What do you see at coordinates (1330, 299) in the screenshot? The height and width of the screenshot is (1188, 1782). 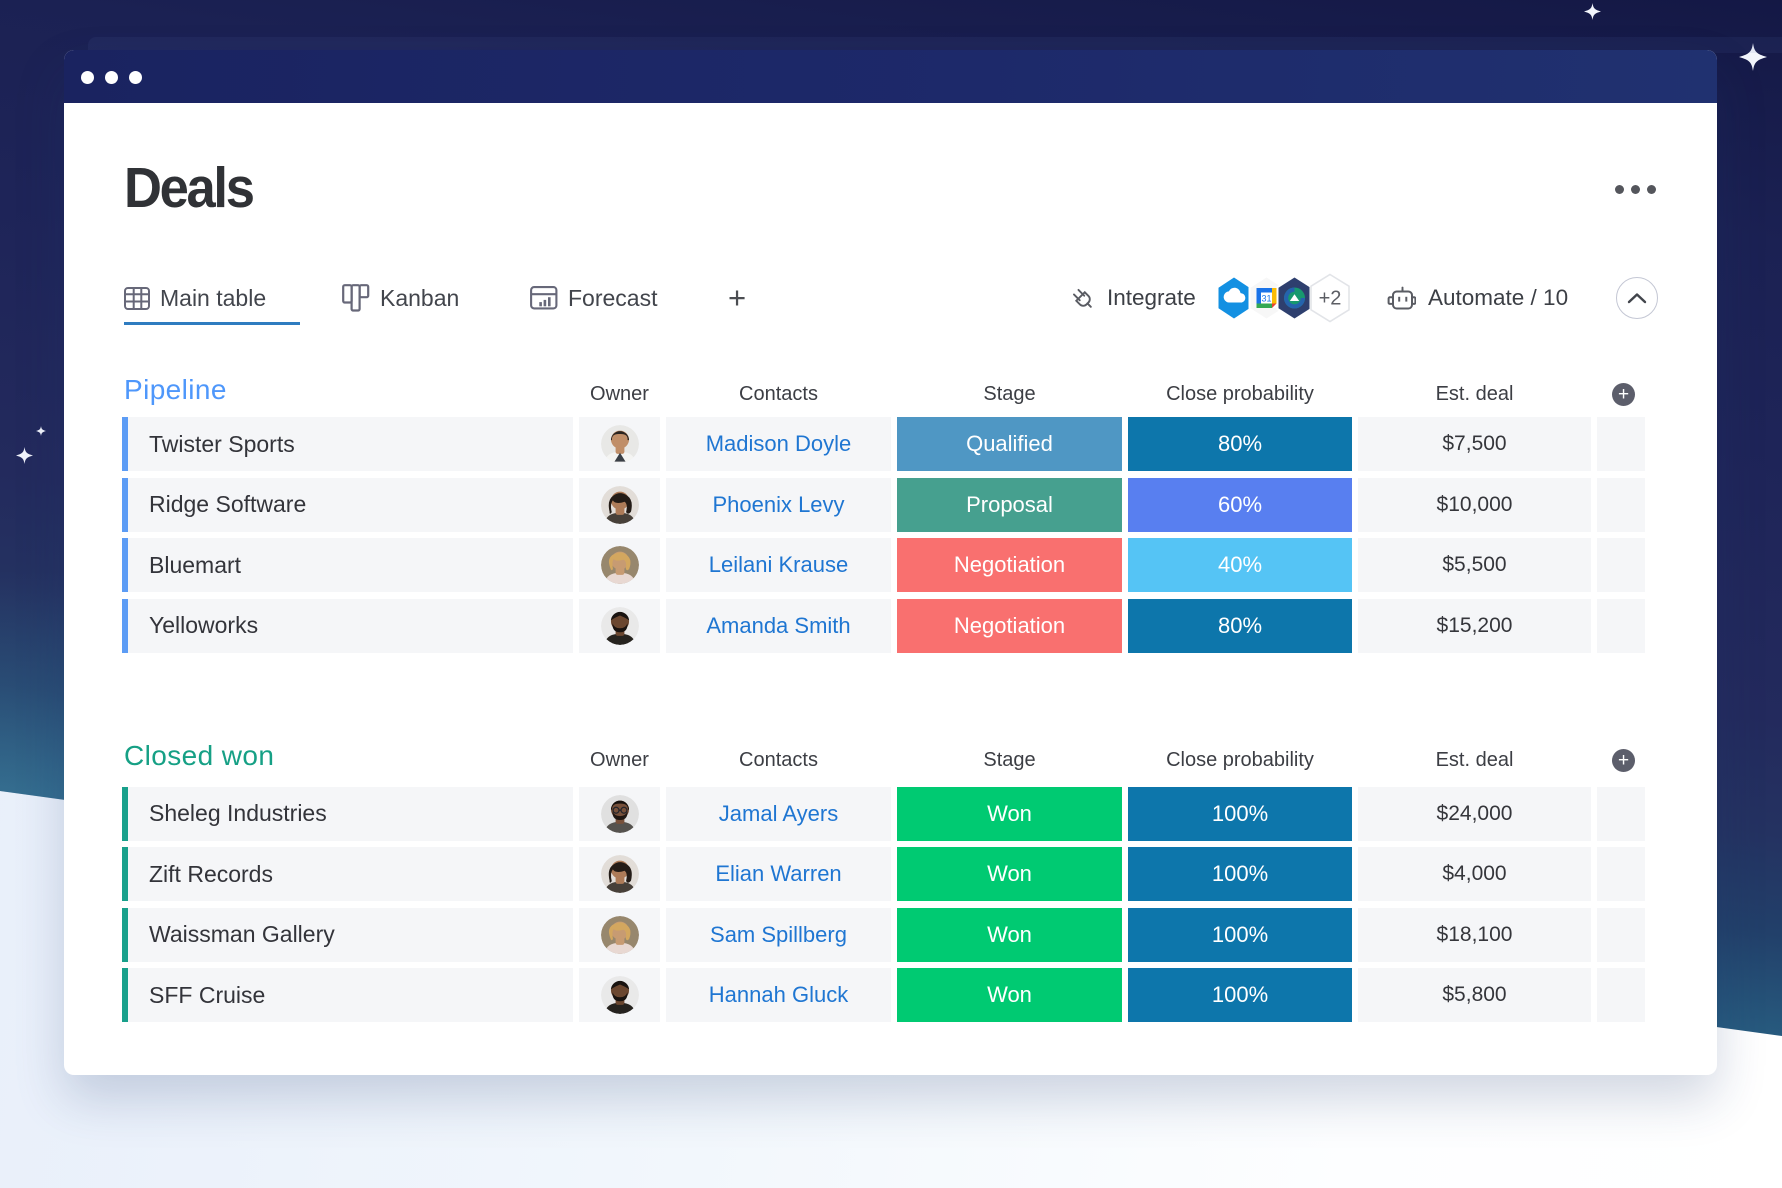 I see `svg-text: +2` at bounding box center [1330, 299].